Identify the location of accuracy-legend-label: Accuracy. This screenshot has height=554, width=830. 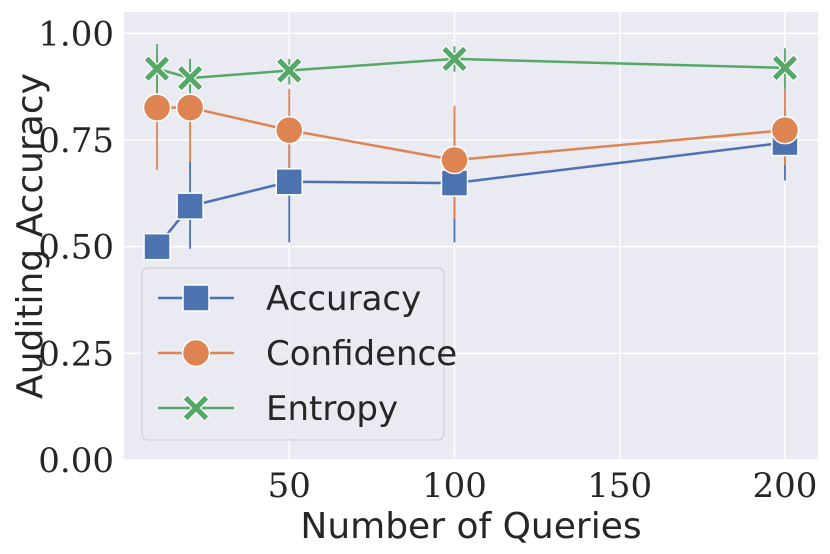
(343, 299).